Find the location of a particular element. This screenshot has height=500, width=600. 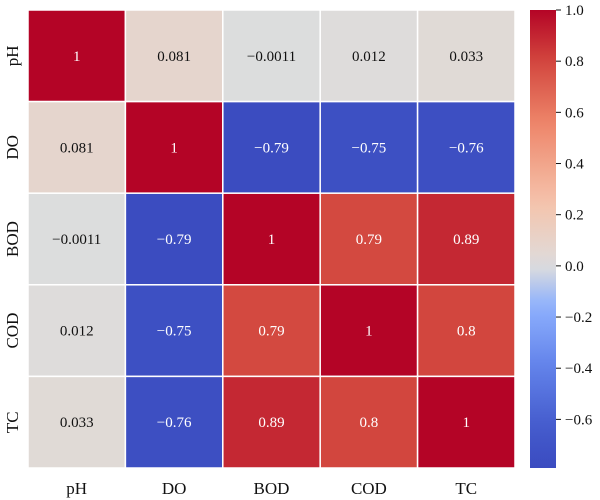

colorbar-tick-label: 0.8 is located at coordinates (574, 62).